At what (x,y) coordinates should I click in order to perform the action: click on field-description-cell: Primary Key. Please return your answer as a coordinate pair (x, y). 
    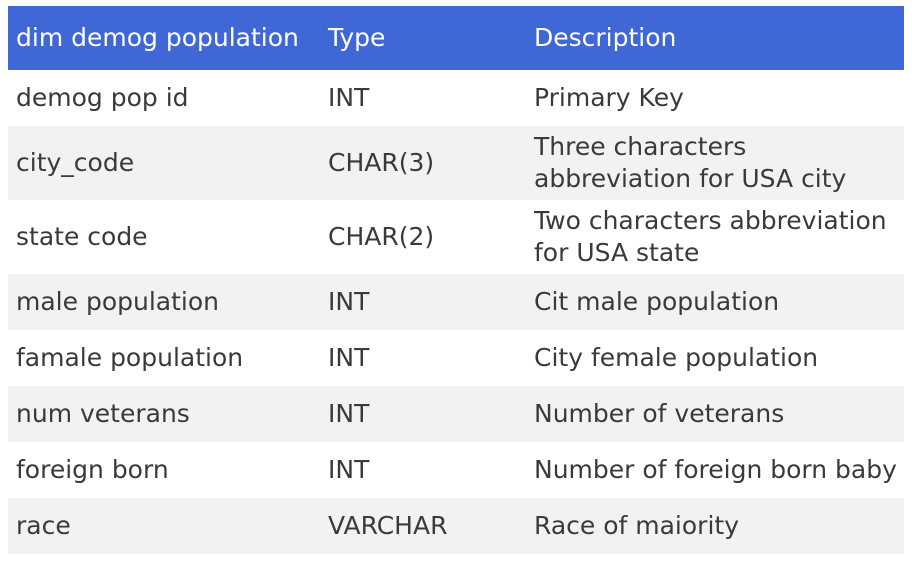
    Looking at the image, I should click on (609, 97).